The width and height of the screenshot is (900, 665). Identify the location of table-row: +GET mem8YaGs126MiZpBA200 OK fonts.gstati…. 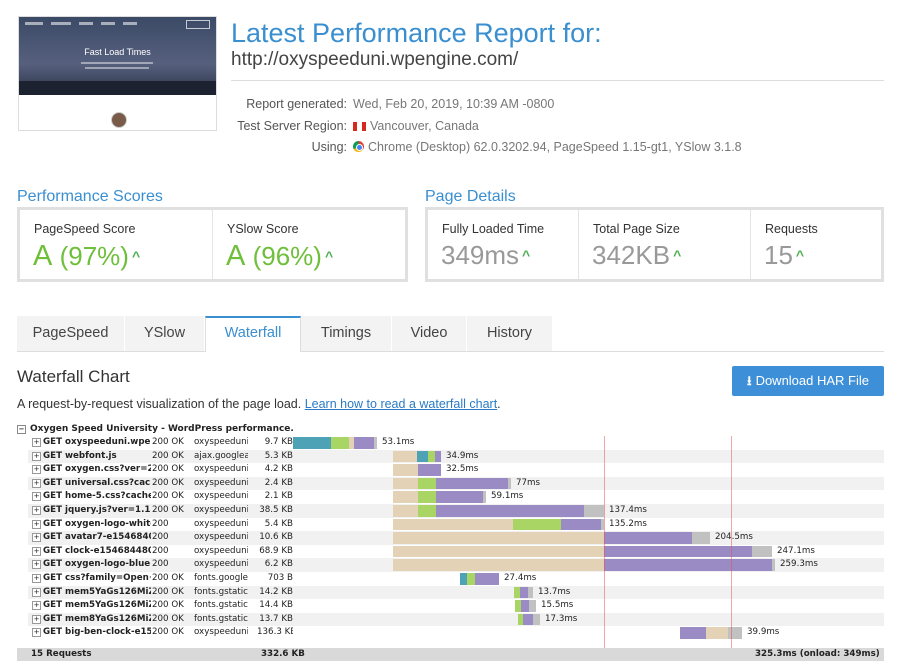
(456, 619).